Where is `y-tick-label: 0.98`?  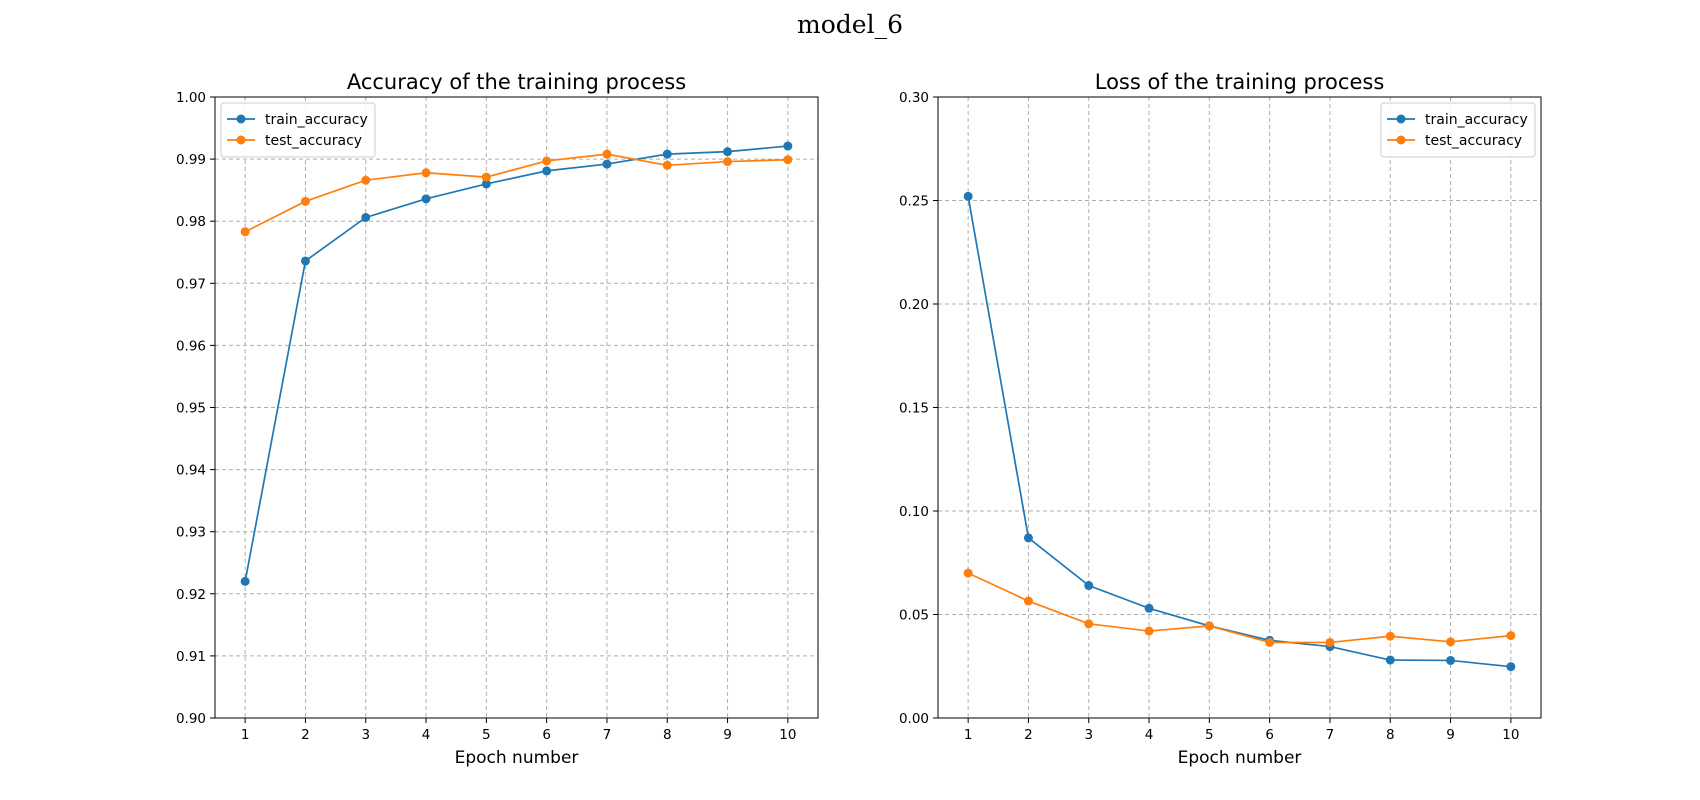
y-tick-label: 0.98 is located at coordinates (191, 222).